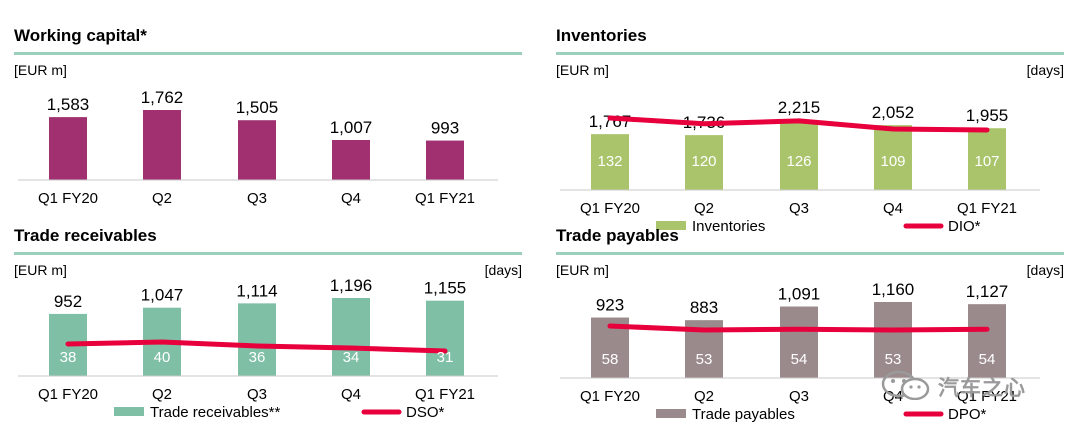 This screenshot has width=1080, height=438. What do you see at coordinates (893, 289) in the screenshot?
I see `value-label: 1,160` at bounding box center [893, 289].